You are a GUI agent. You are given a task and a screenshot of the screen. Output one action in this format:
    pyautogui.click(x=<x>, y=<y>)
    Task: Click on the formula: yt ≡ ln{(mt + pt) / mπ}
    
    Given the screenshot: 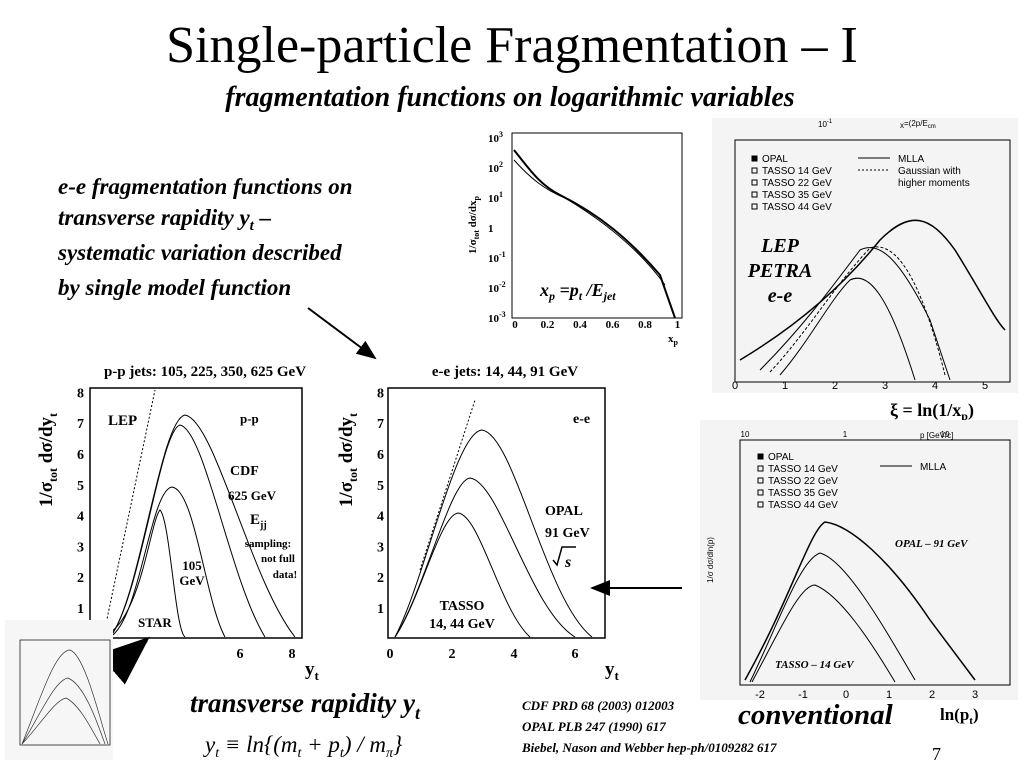 What is the action you would take?
    pyautogui.click(x=302, y=746)
    